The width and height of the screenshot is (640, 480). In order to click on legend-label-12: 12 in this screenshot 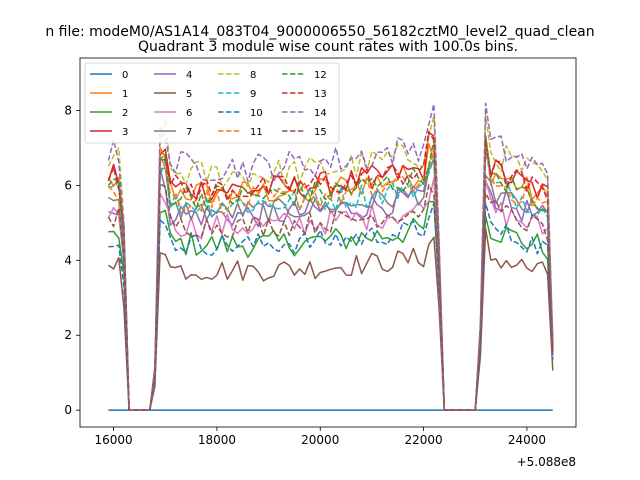, I will do `click(320, 75)`.